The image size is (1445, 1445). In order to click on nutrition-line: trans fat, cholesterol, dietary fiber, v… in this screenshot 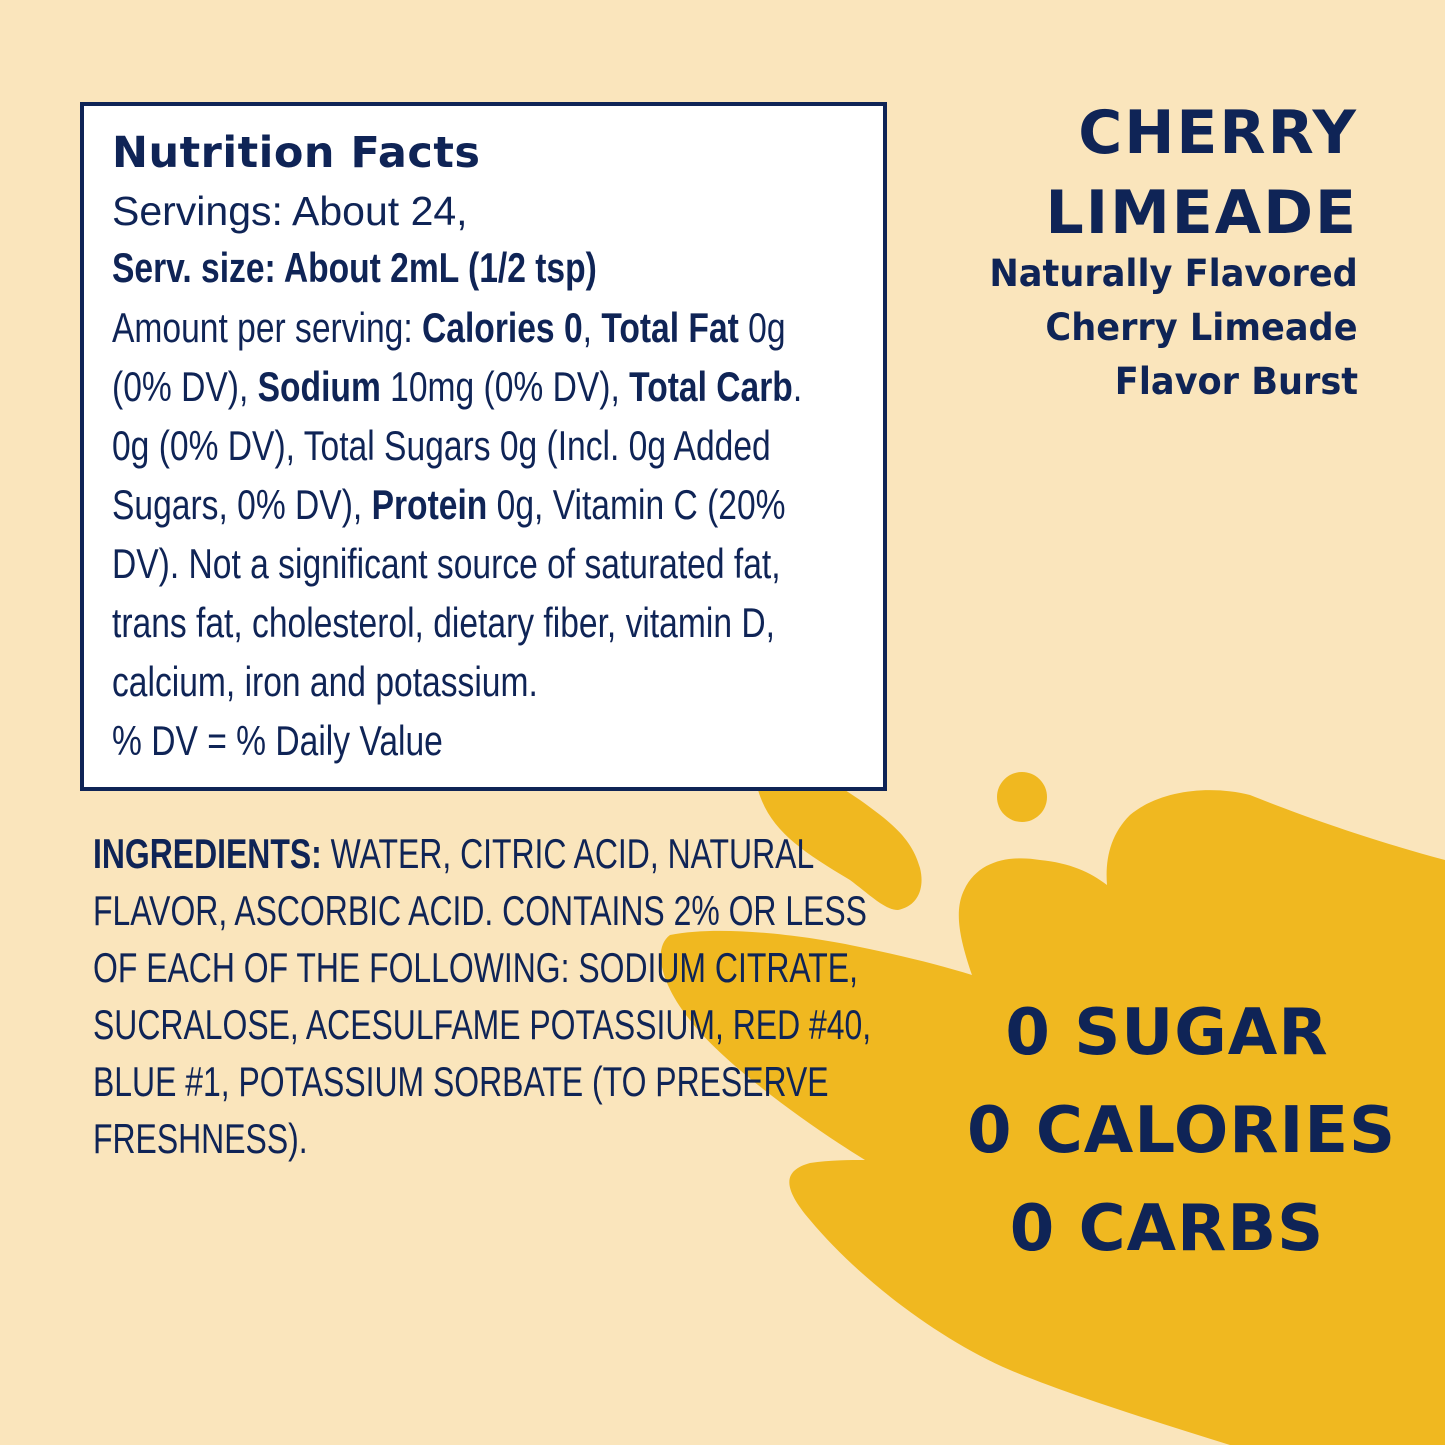, I will do `click(443, 623)`.